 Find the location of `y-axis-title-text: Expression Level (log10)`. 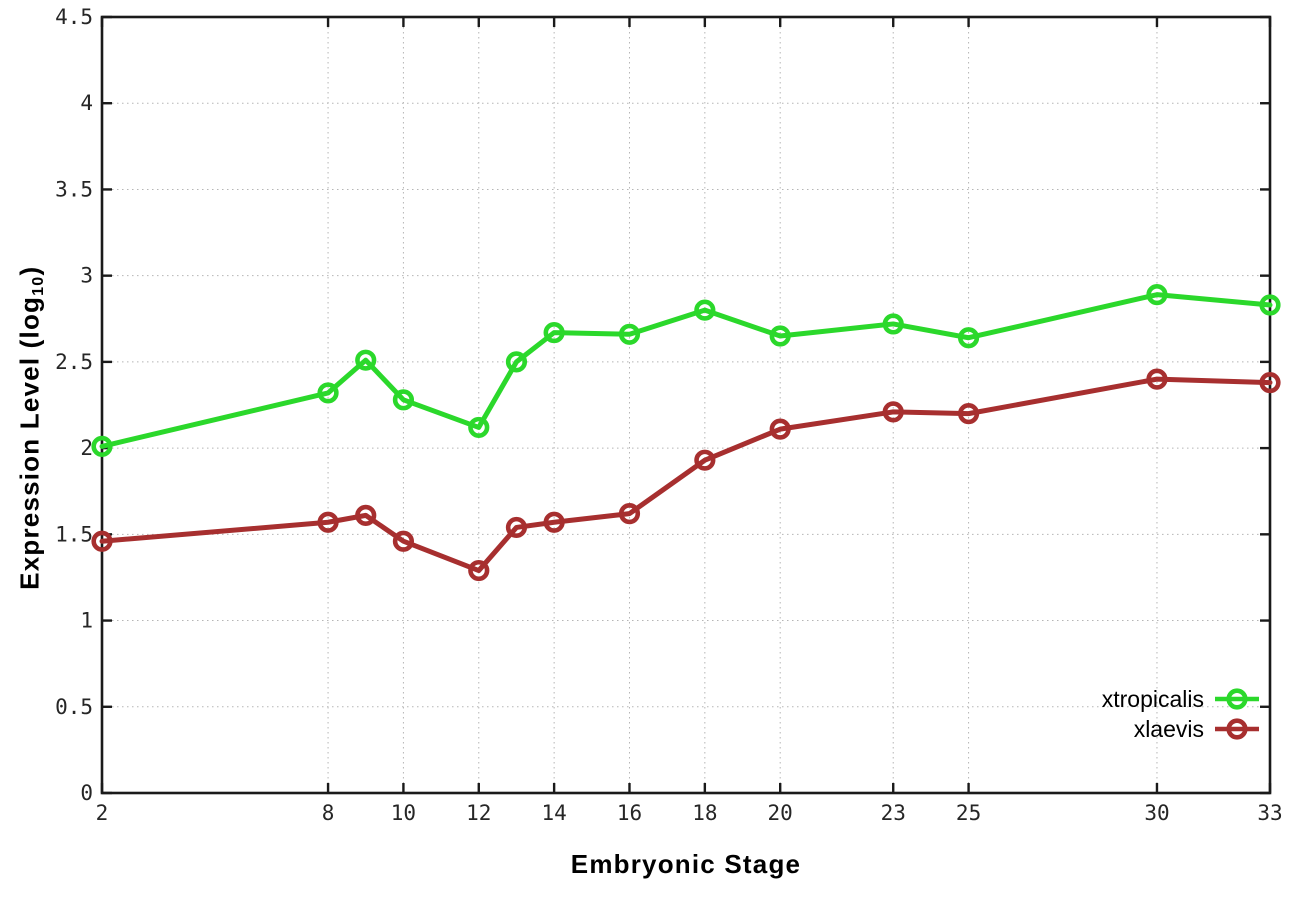

y-axis-title-text: Expression Level (log10) is located at coordinates (31, 428).